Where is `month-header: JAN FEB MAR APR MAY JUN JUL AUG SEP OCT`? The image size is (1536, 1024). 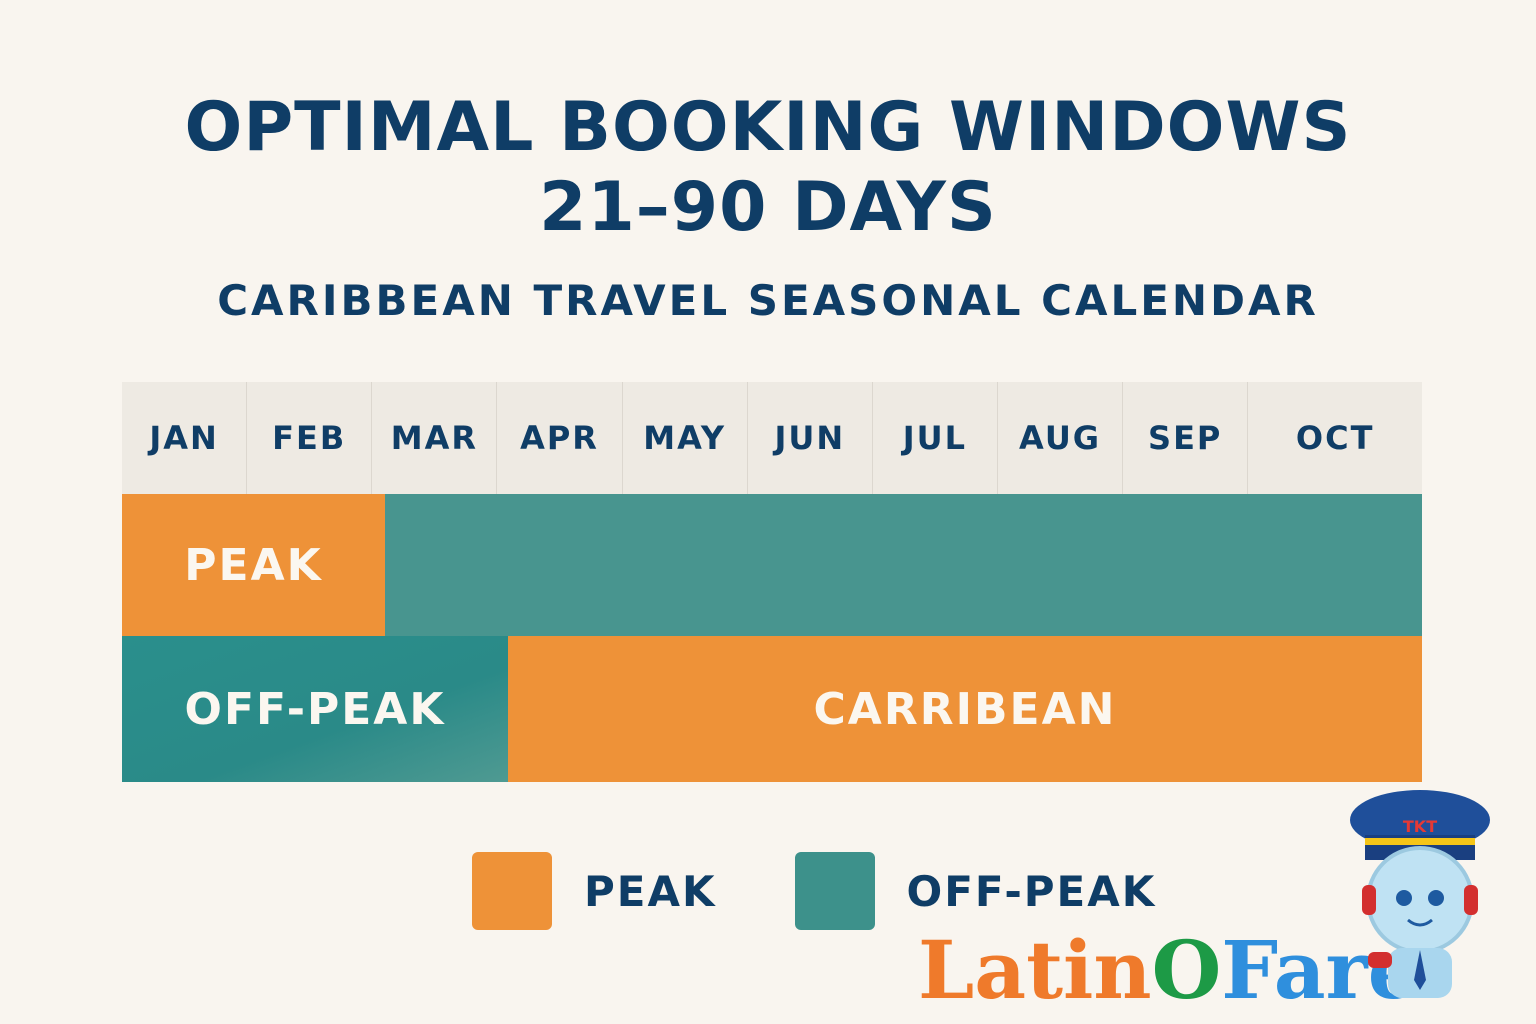 month-header: JAN FEB MAR APR MAY JUN JUL AUG SEP OCT is located at coordinates (772, 438).